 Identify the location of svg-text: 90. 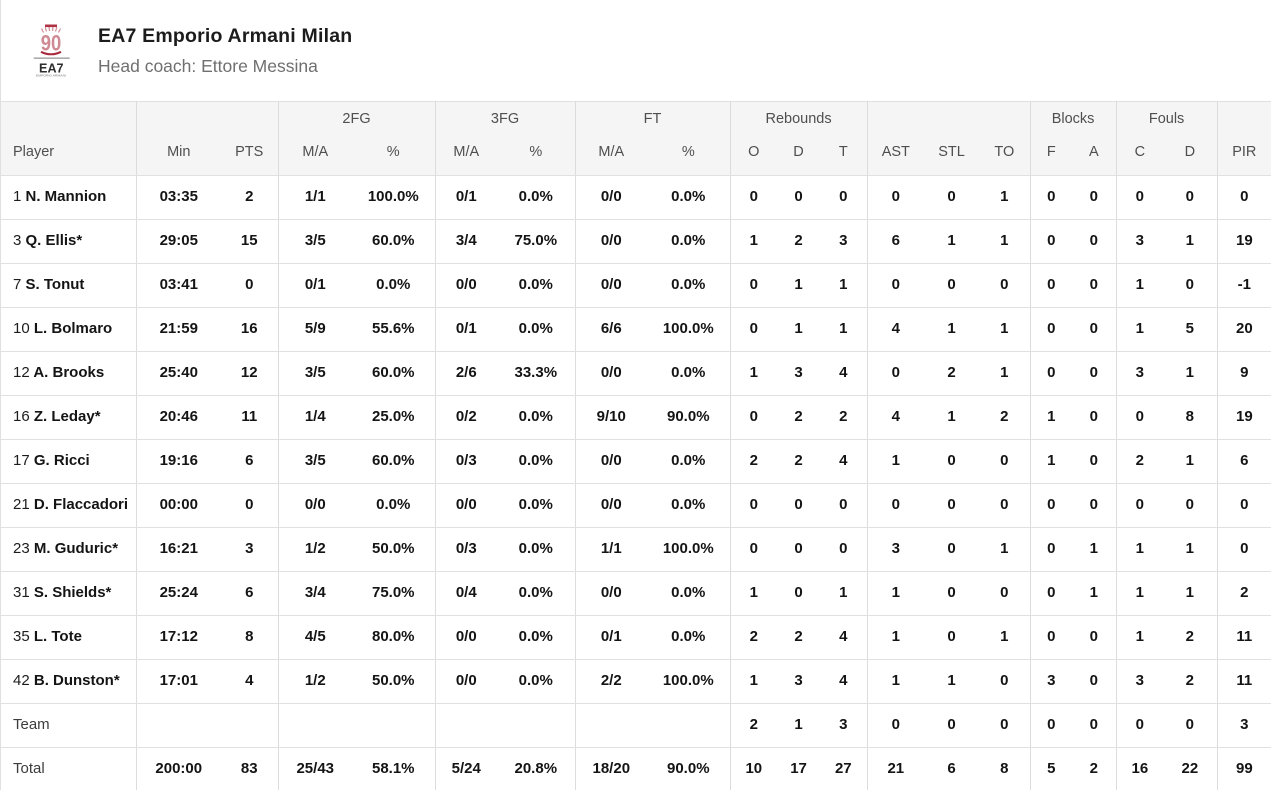
(51, 43).